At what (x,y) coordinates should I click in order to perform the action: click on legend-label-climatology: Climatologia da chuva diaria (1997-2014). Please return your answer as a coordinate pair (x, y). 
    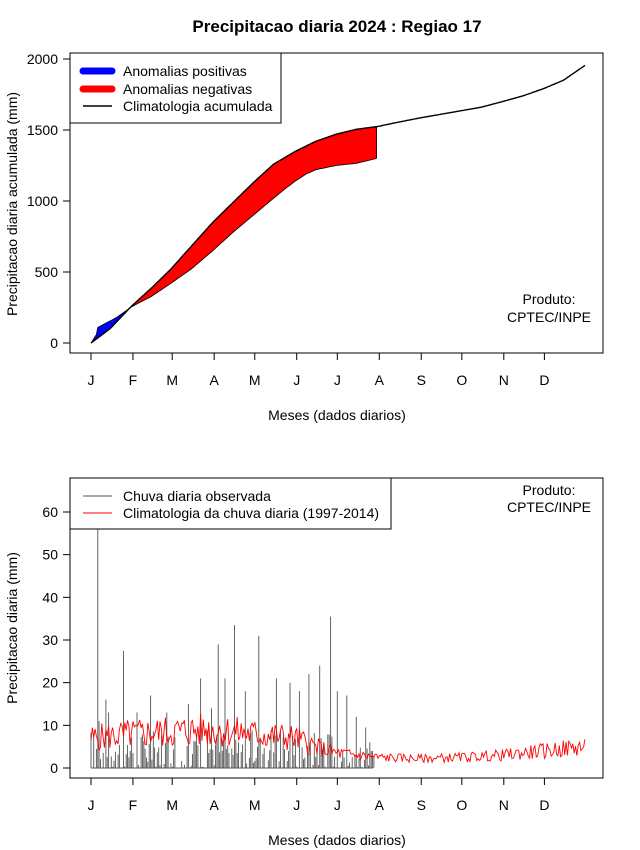
    Looking at the image, I should click on (251, 513).